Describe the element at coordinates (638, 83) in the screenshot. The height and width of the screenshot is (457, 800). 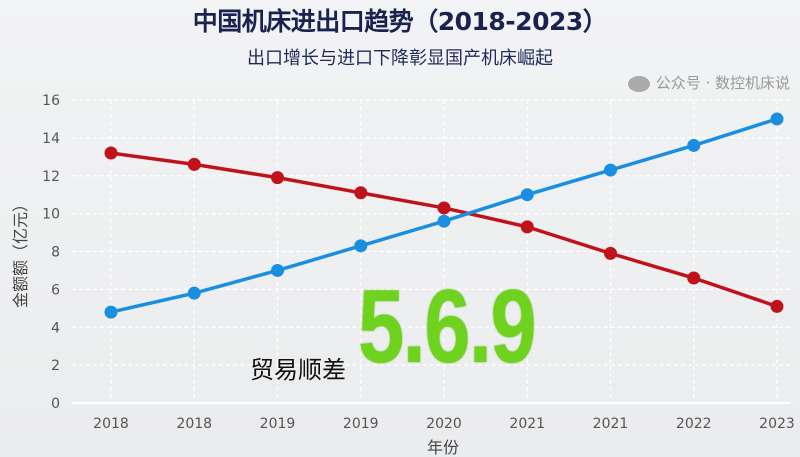
I see `wechat-icon` at that location.